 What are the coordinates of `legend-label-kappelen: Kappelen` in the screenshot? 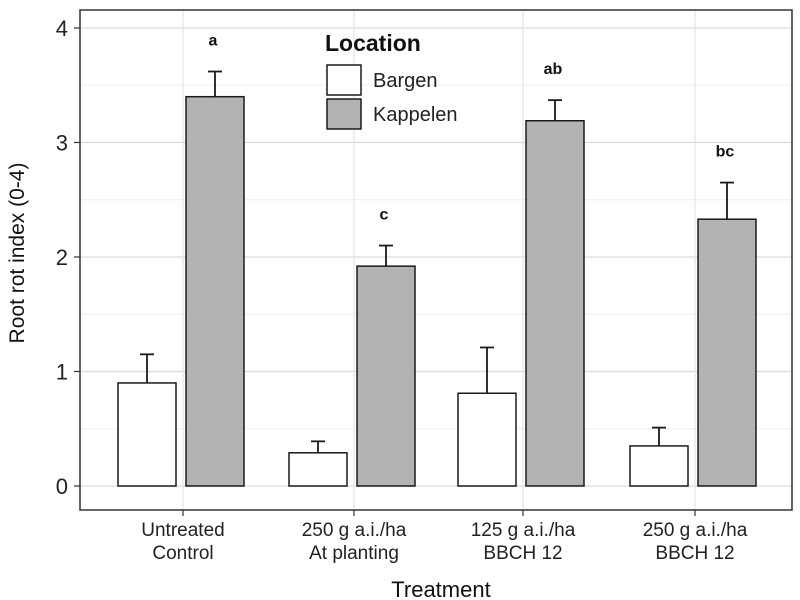 It's located at (415, 115).